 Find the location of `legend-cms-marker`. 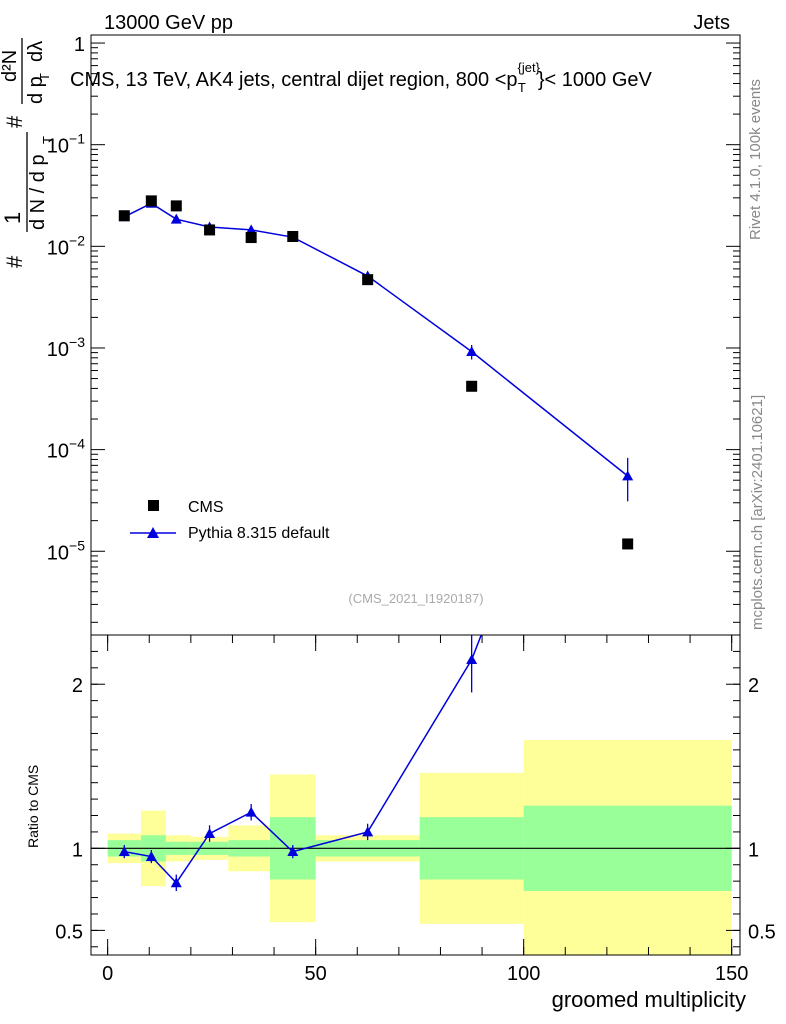

legend-cms-marker is located at coordinates (153, 505).